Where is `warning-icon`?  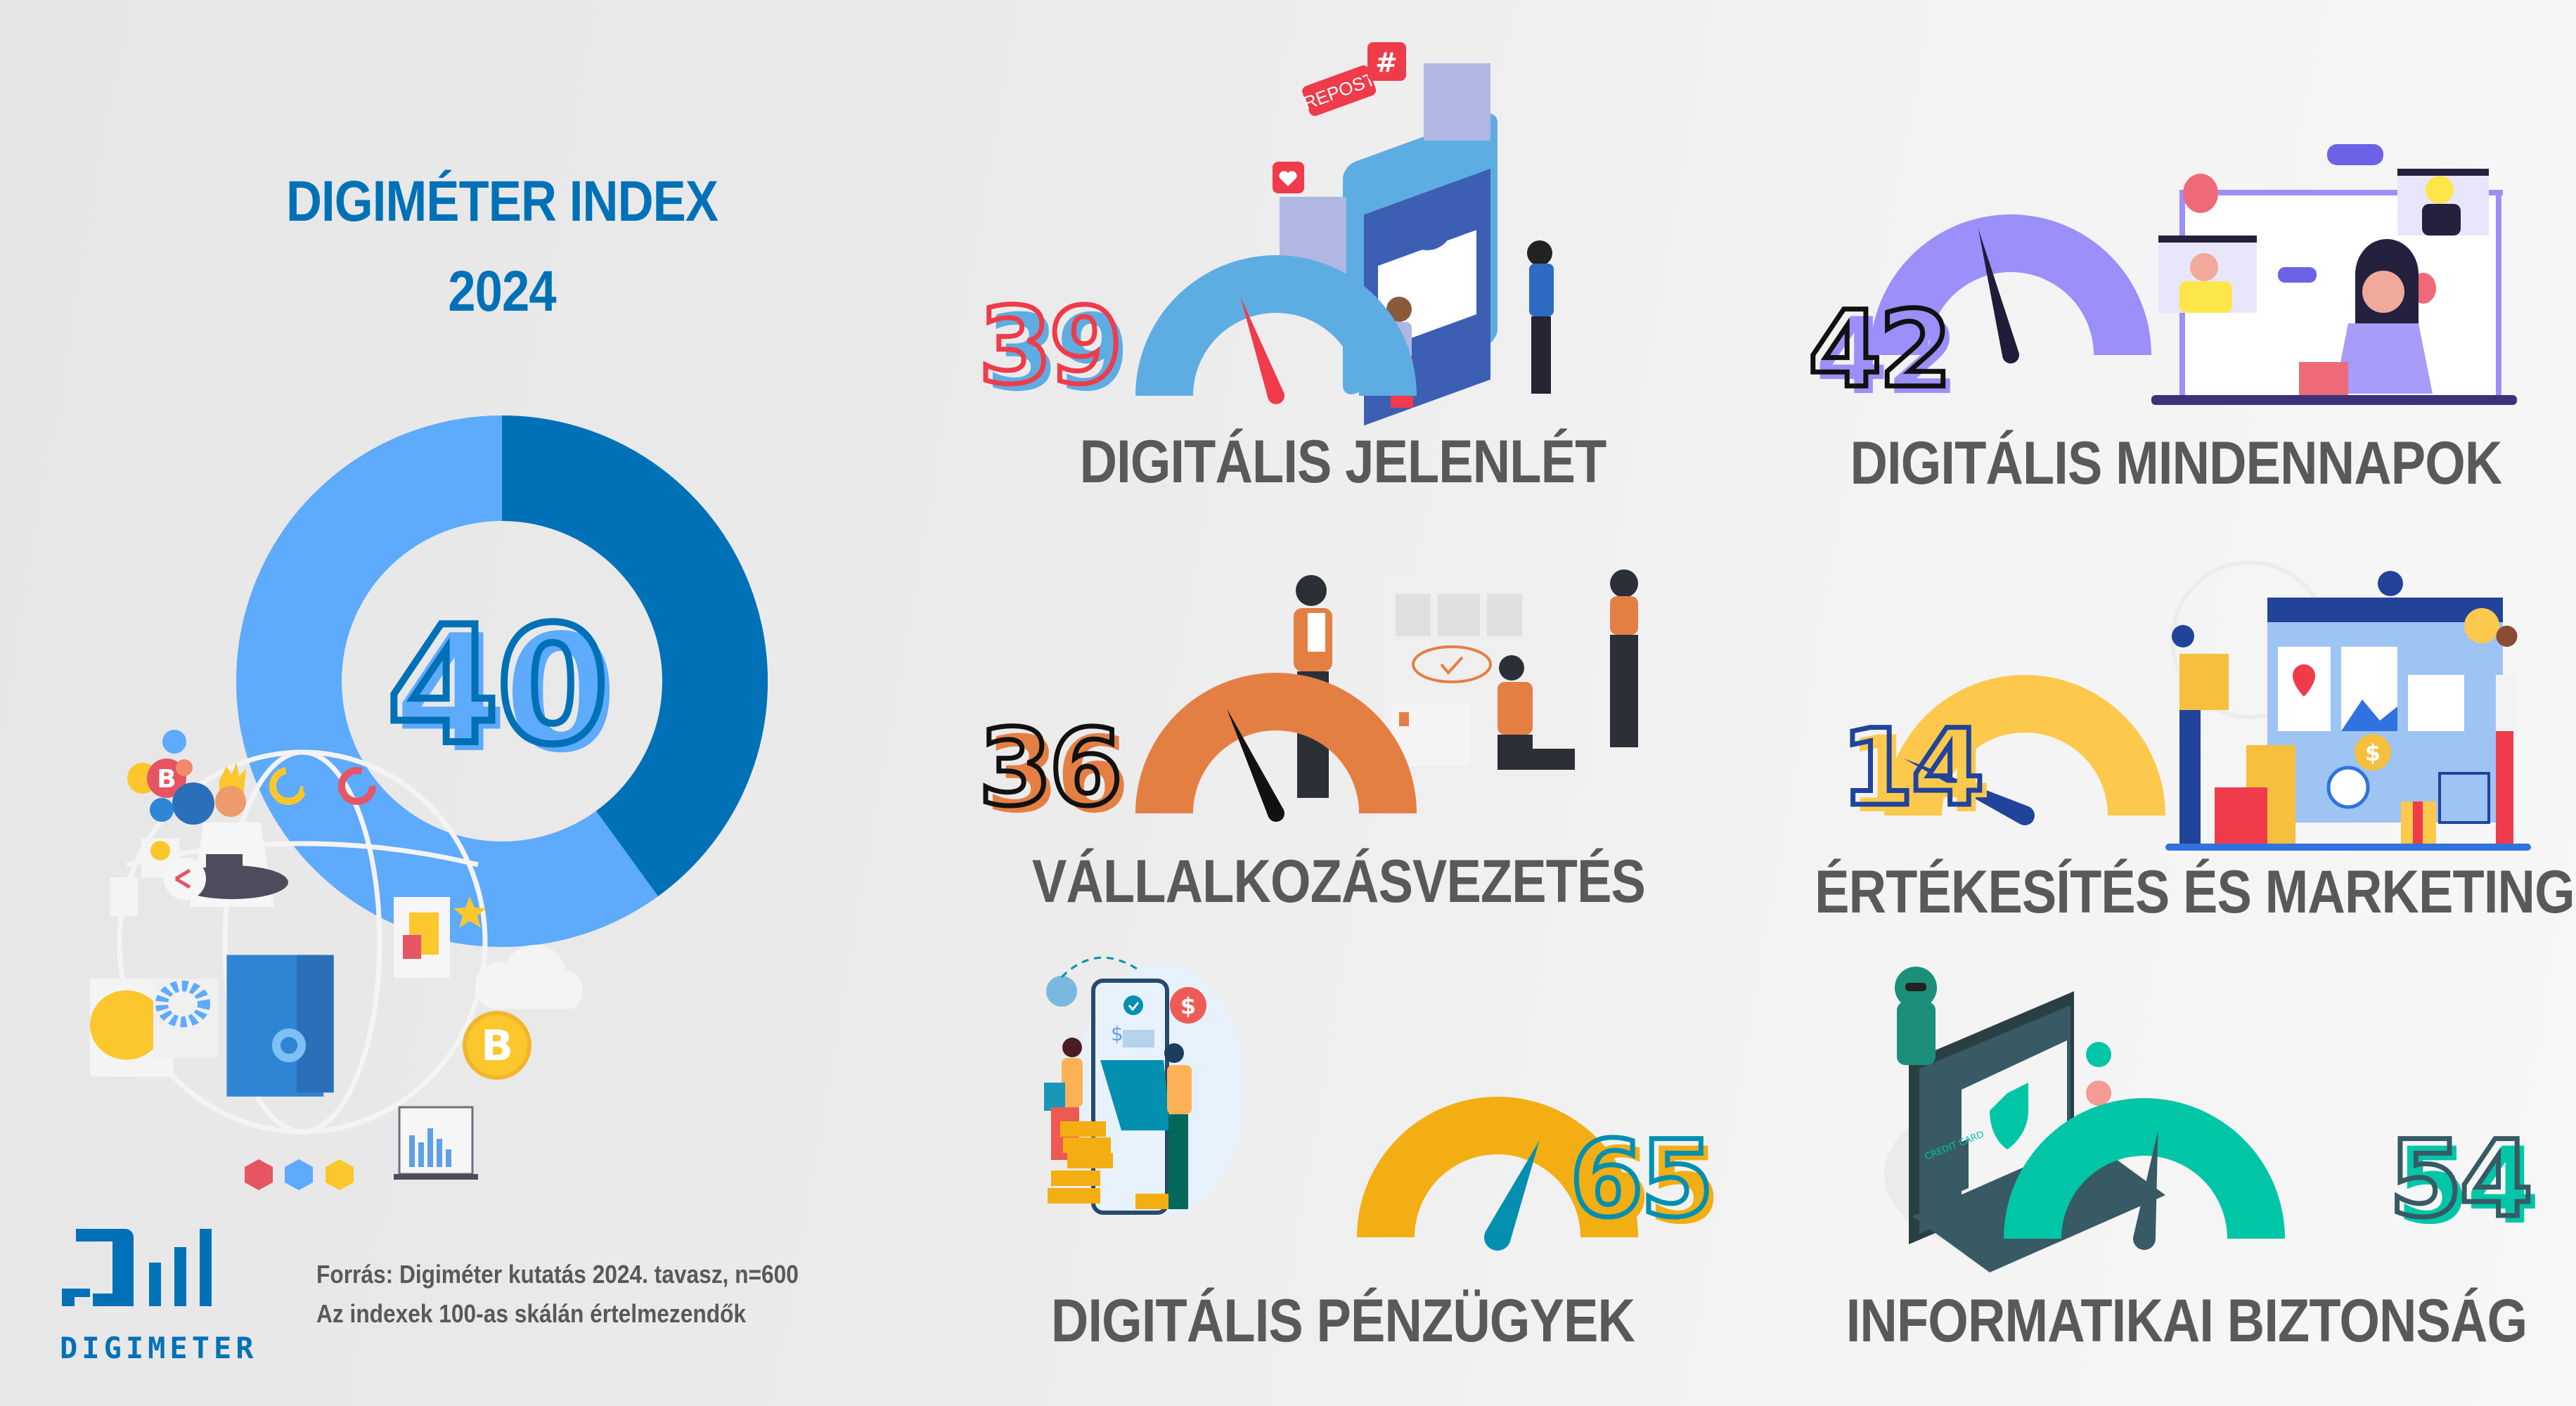 warning-icon is located at coordinates (2098, 1054).